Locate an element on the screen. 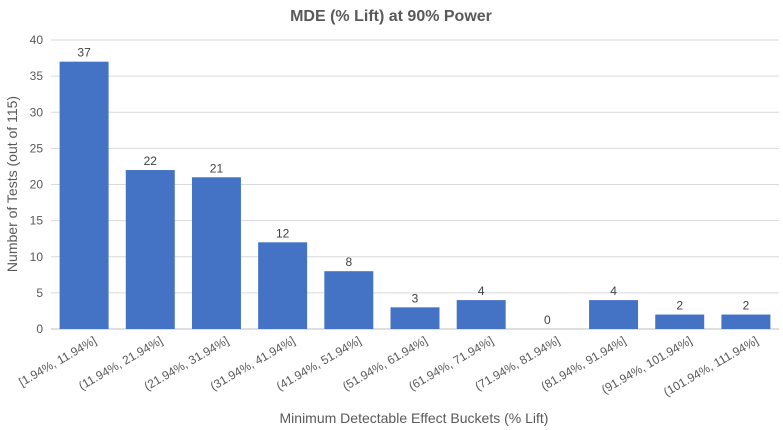 This screenshot has height=430, width=783. y-tick-label: 0 is located at coordinates (39, 329).